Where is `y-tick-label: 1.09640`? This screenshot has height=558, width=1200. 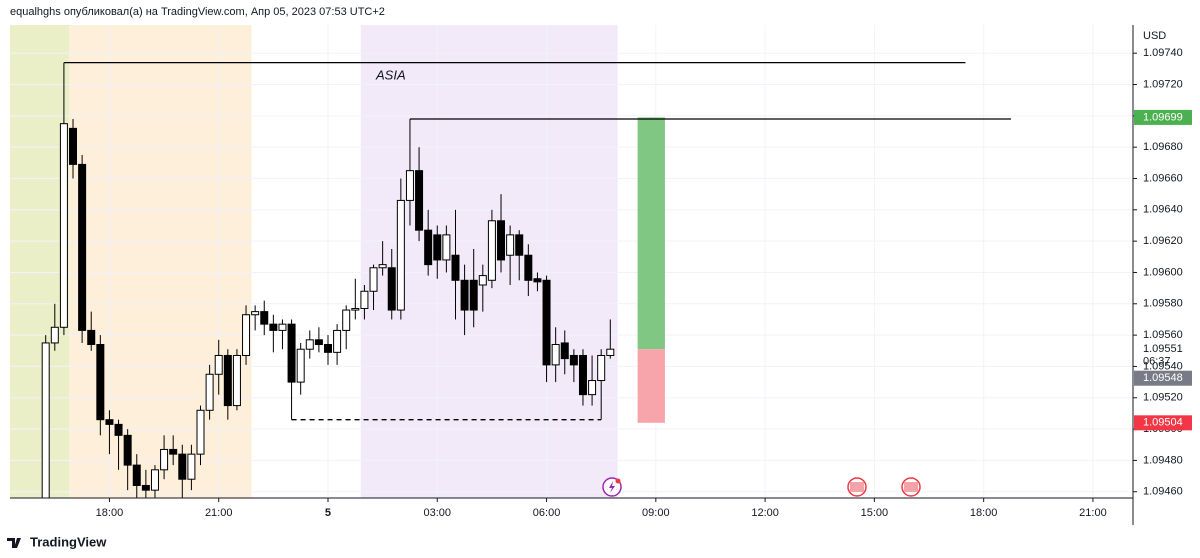 y-tick-label: 1.09640 is located at coordinates (1163, 210).